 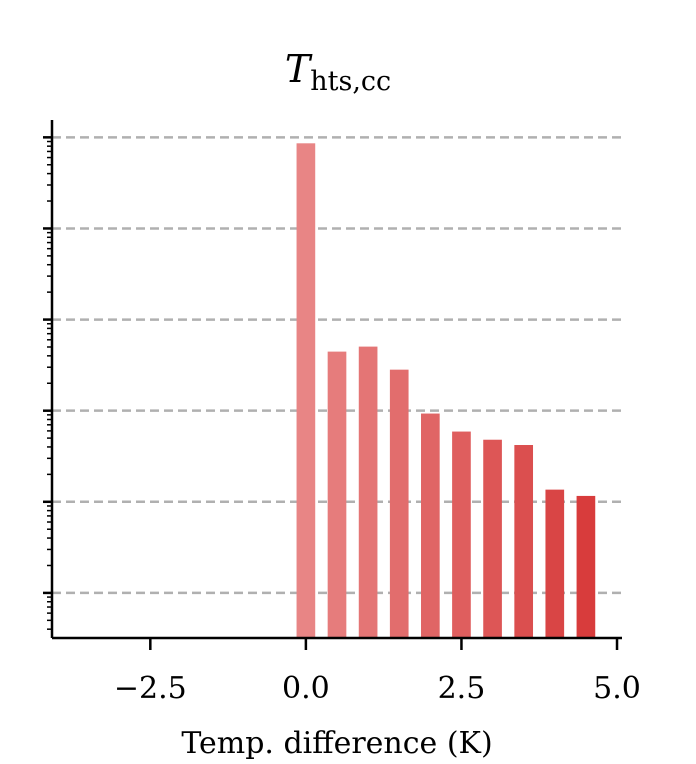 What do you see at coordinates (150, 688) in the screenshot?
I see `x-tick-label: −2.5` at bounding box center [150, 688].